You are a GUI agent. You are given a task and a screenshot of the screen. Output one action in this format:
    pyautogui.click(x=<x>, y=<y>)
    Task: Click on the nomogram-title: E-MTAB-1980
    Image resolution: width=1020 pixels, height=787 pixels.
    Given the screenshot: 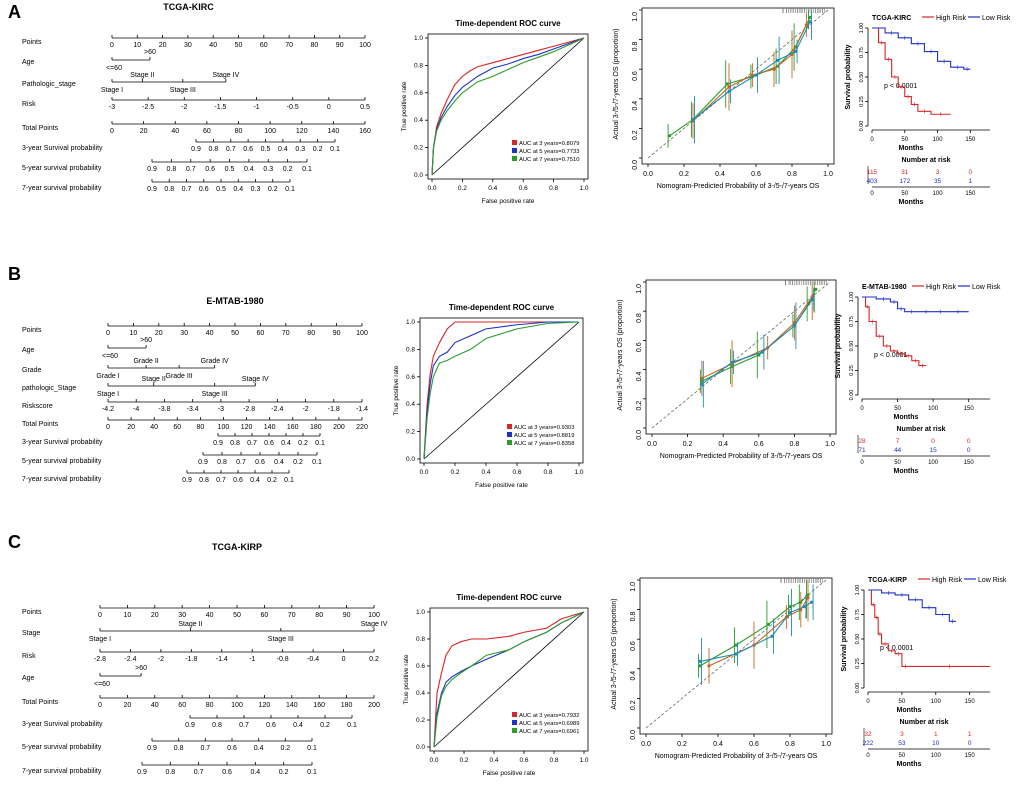 What is the action you would take?
    pyautogui.click(x=234, y=301)
    